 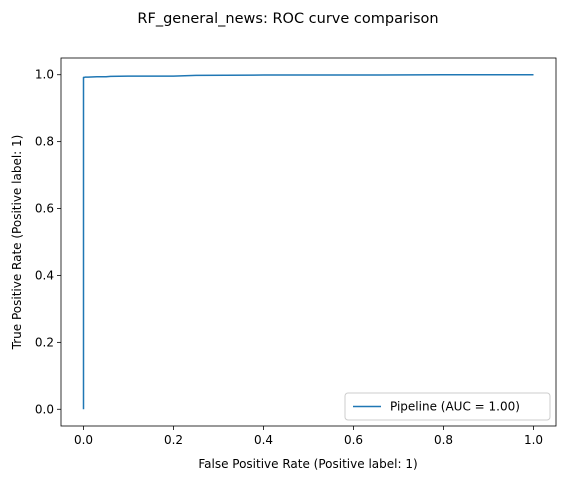 I want to click on x-tick-label: 0.2, so click(x=173, y=440).